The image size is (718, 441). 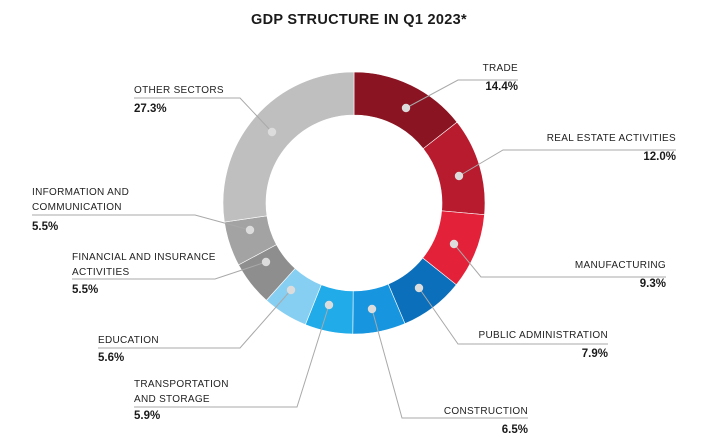 I want to click on label-name-information-and-communication: INFORMATION AND, so click(x=80, y=192).